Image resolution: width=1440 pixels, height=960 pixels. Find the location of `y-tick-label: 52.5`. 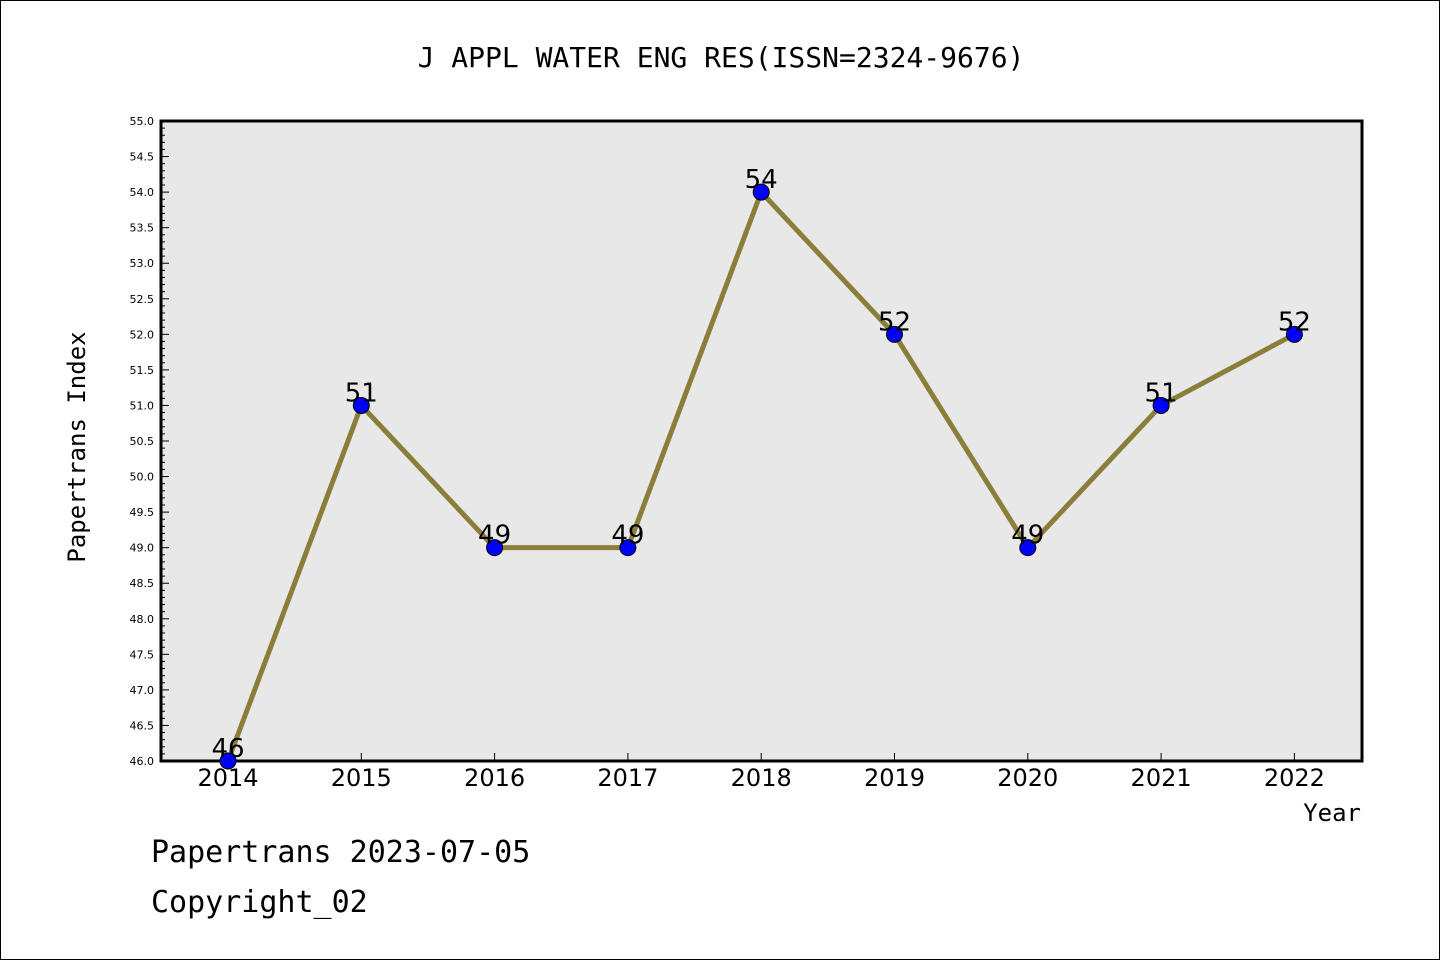

y-tick-label: 52.5 is located at coordinates (142, 299).